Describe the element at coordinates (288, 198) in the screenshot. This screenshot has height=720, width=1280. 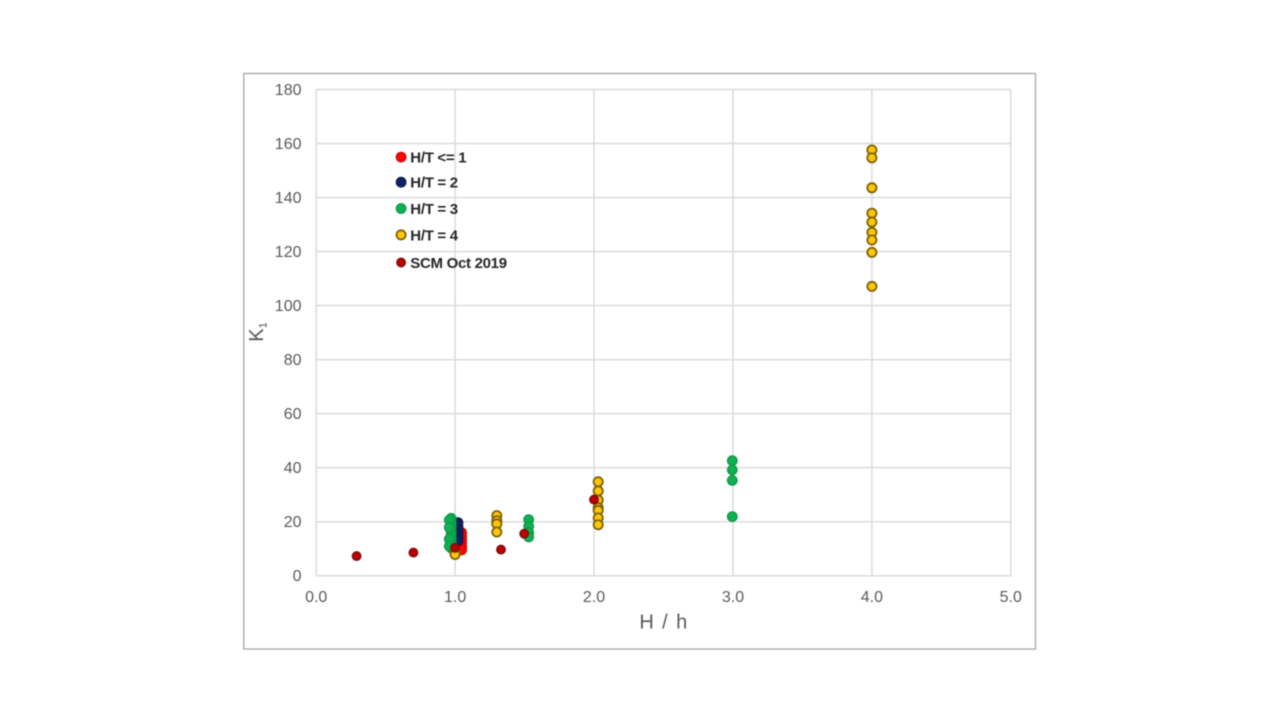
I see `svg-text: 140` at that location.